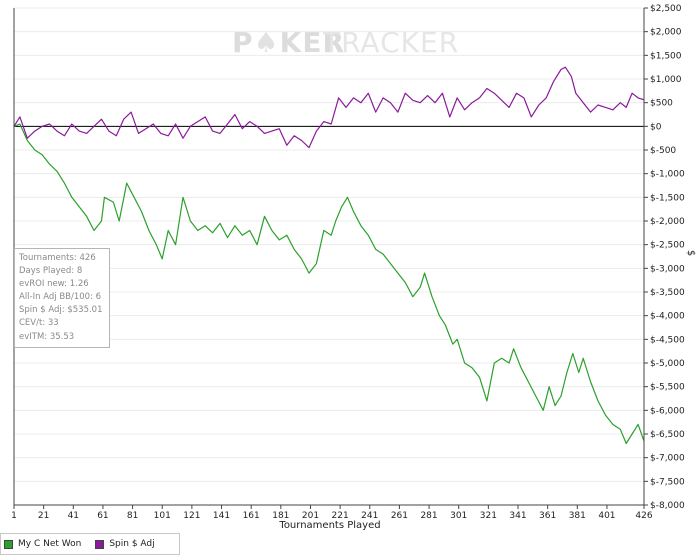  I want to click on y-tick-label: $-7,500, so click(667, 482).